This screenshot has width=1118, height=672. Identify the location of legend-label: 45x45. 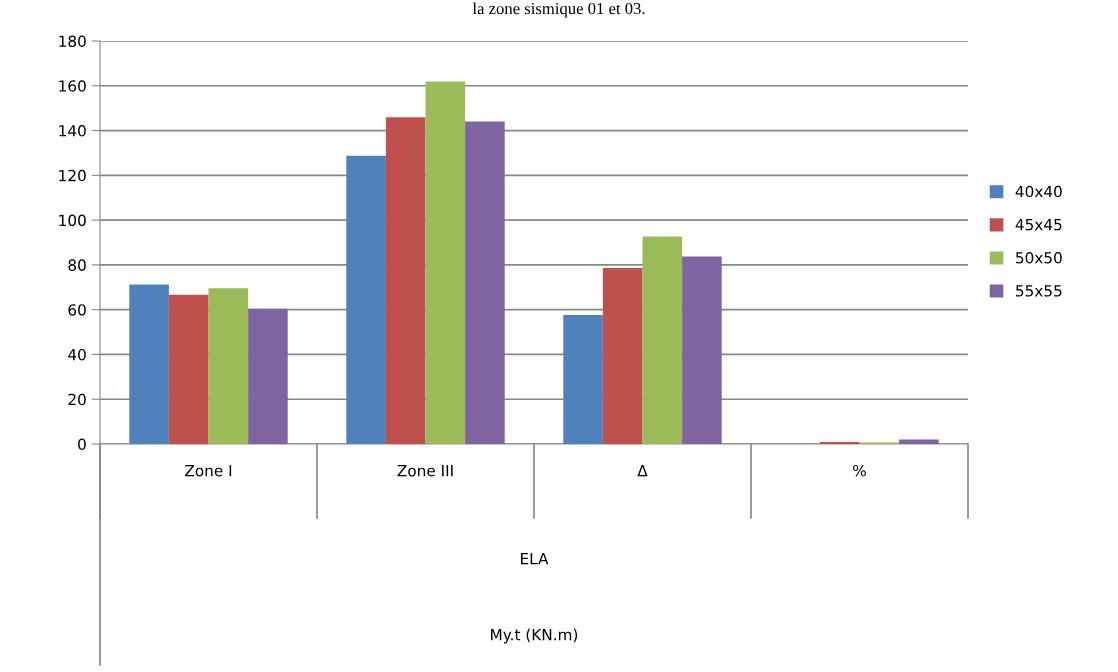
(1038, 225).